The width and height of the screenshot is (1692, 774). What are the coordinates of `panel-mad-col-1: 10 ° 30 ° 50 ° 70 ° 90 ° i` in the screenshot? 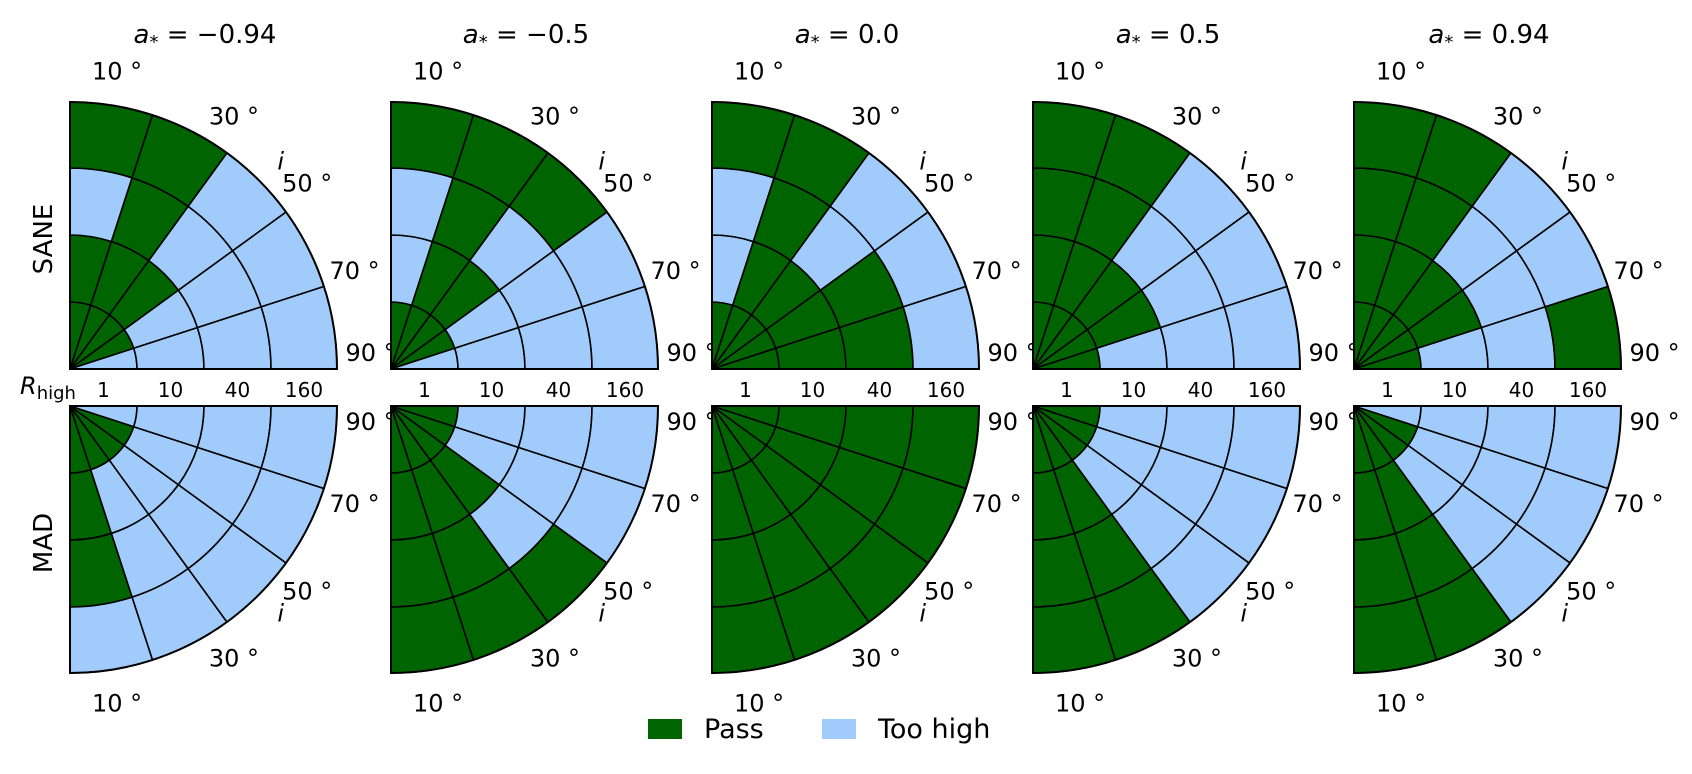 It's located at (232, 561).